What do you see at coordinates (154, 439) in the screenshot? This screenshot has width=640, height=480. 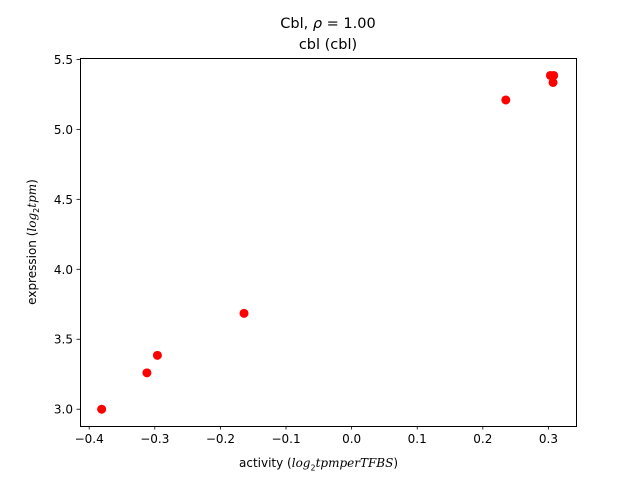 I see `x-tick-label: −0.3` at bounding box center [154, 439].